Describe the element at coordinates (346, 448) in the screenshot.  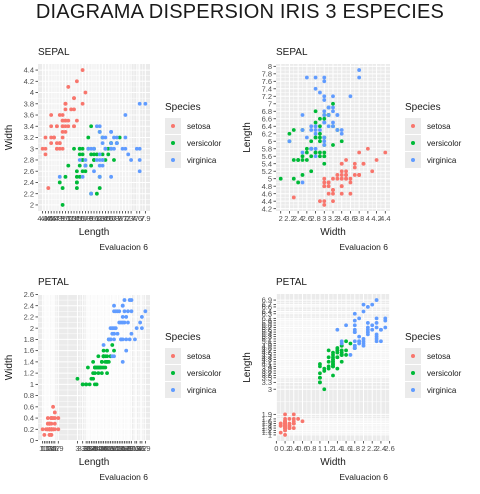
I see `x-tick-label: 1.6` at that location.